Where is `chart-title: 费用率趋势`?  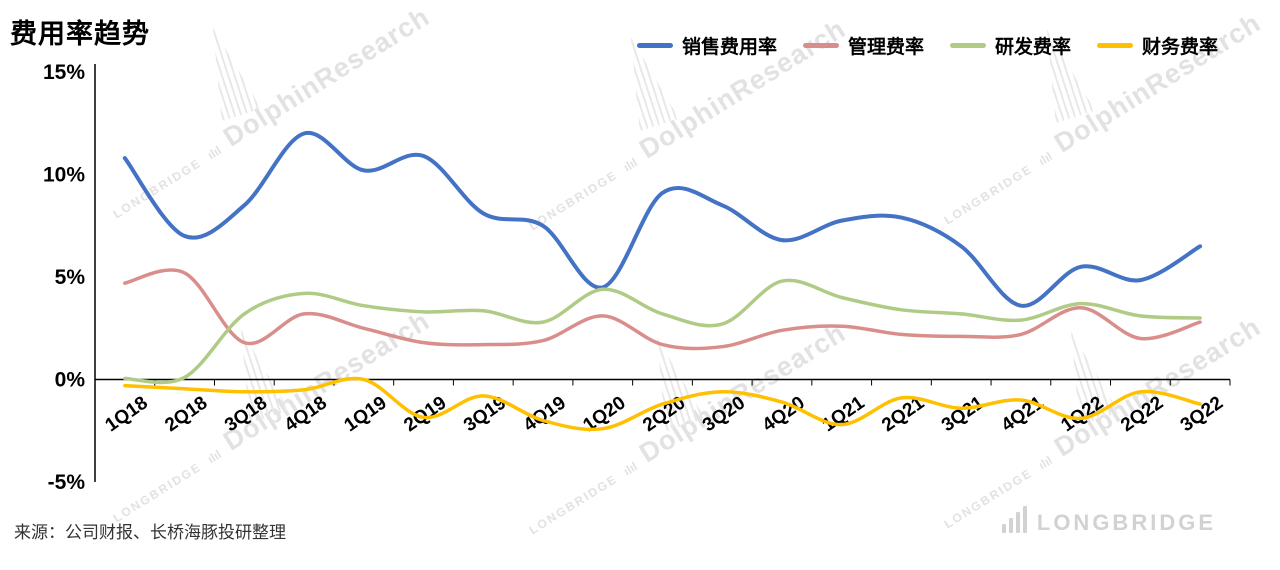 chart-title: 费用率趋势 is located at coordinates (80, 34).